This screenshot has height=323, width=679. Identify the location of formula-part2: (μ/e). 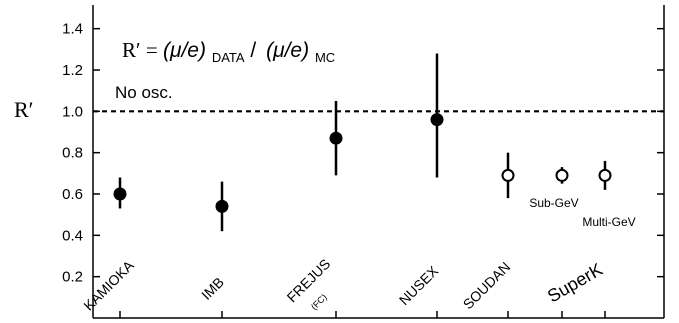
(287, 50).